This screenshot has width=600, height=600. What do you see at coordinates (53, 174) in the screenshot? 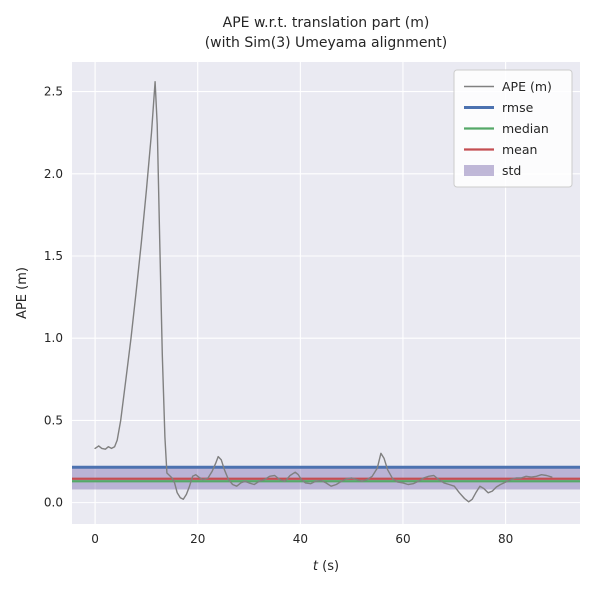
I see `y-axis-tick-label: 2.0` at bounding box center [53, 174].